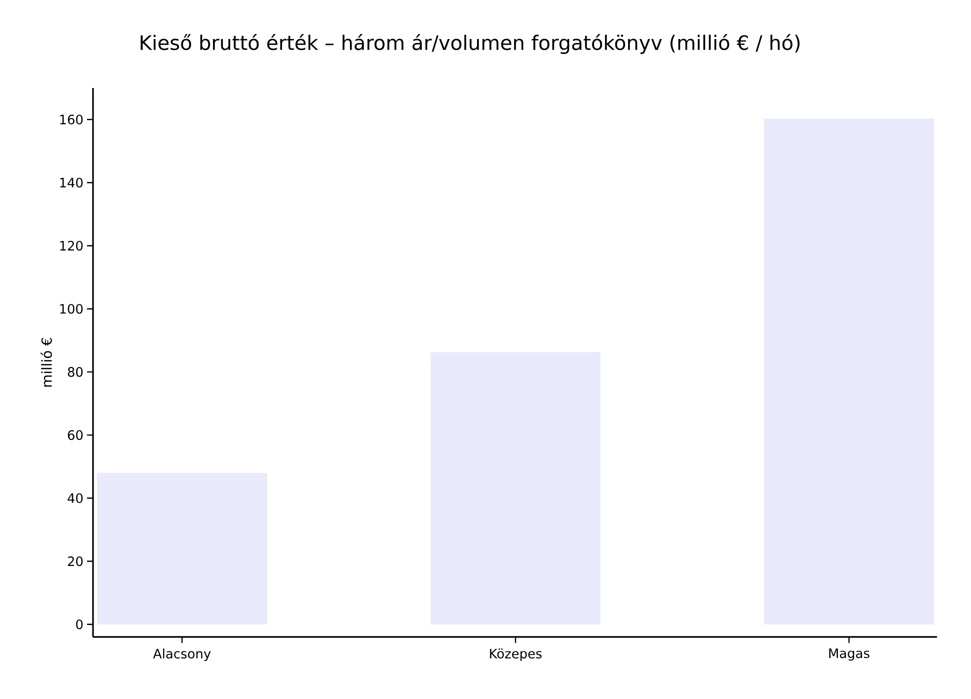 The width and height of the screenshot is (971, 699). Describe the element at coordinates (470, 44) in the screenshot. I see `chart-title: Kieső bruttó érték – három ár/volumen forgatókönyv (millió € / hó)` at that location.